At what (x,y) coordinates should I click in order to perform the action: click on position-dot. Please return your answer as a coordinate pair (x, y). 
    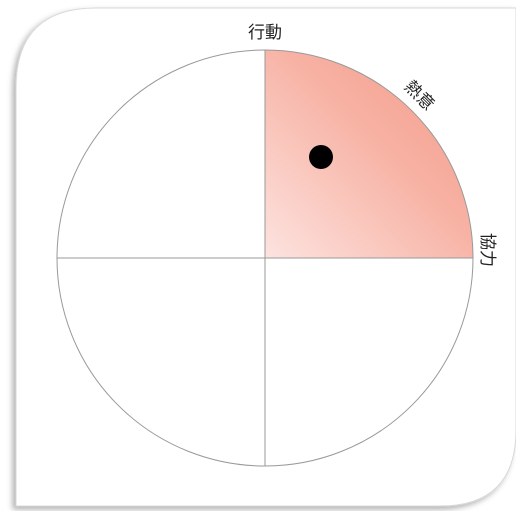
    Looking at the image, I should click on (321, 157).